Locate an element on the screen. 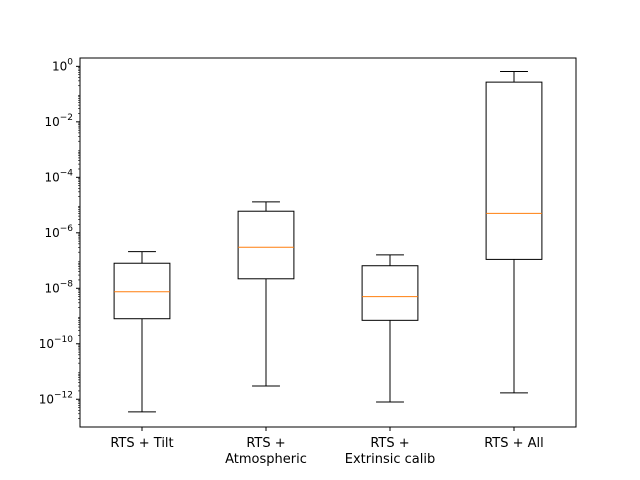 The image size is (640, 480). y-tick-label: 10⁻¹² is located at coordinates (56, 398).